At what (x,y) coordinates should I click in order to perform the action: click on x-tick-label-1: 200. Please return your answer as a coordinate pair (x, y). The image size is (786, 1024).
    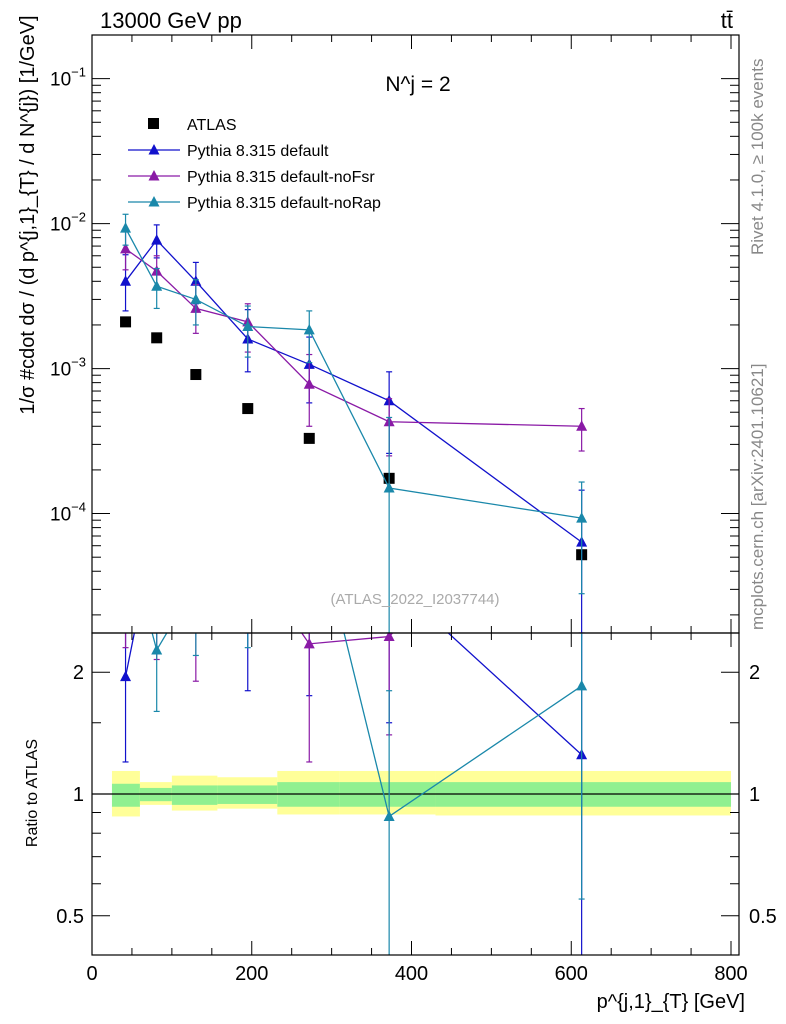
    Looking at the image, I should click on (251, 974).